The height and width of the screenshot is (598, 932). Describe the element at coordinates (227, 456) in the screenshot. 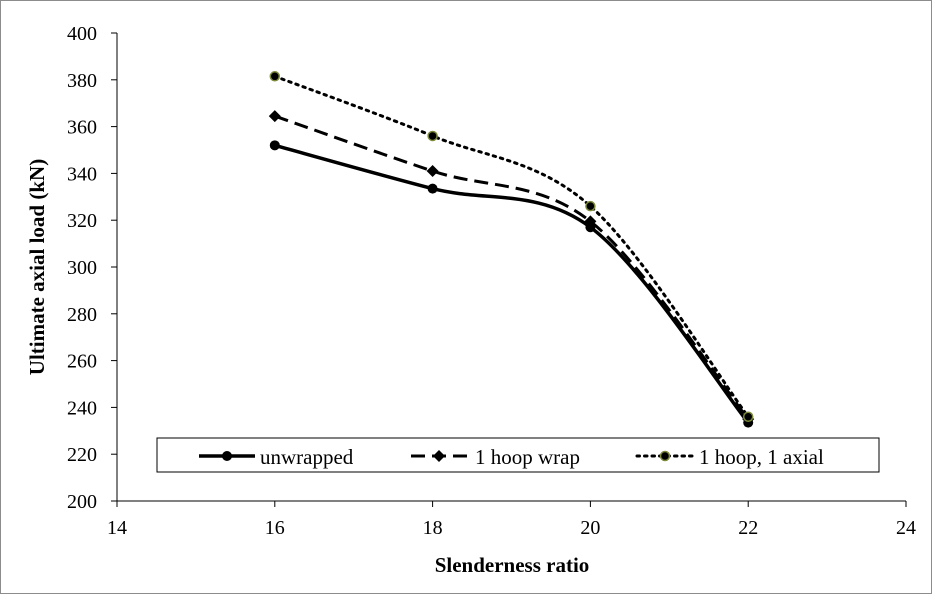

I see `legend-marker-unwrapped` at that location.